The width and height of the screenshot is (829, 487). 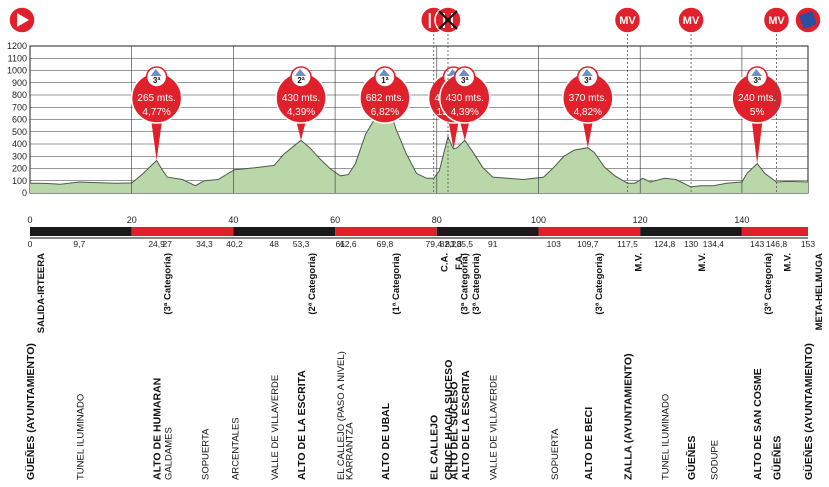 What do you see at coordinates (493, 244) in the screenshot?
I see `waypoint-km: 91` at bounding box center [493, 244].